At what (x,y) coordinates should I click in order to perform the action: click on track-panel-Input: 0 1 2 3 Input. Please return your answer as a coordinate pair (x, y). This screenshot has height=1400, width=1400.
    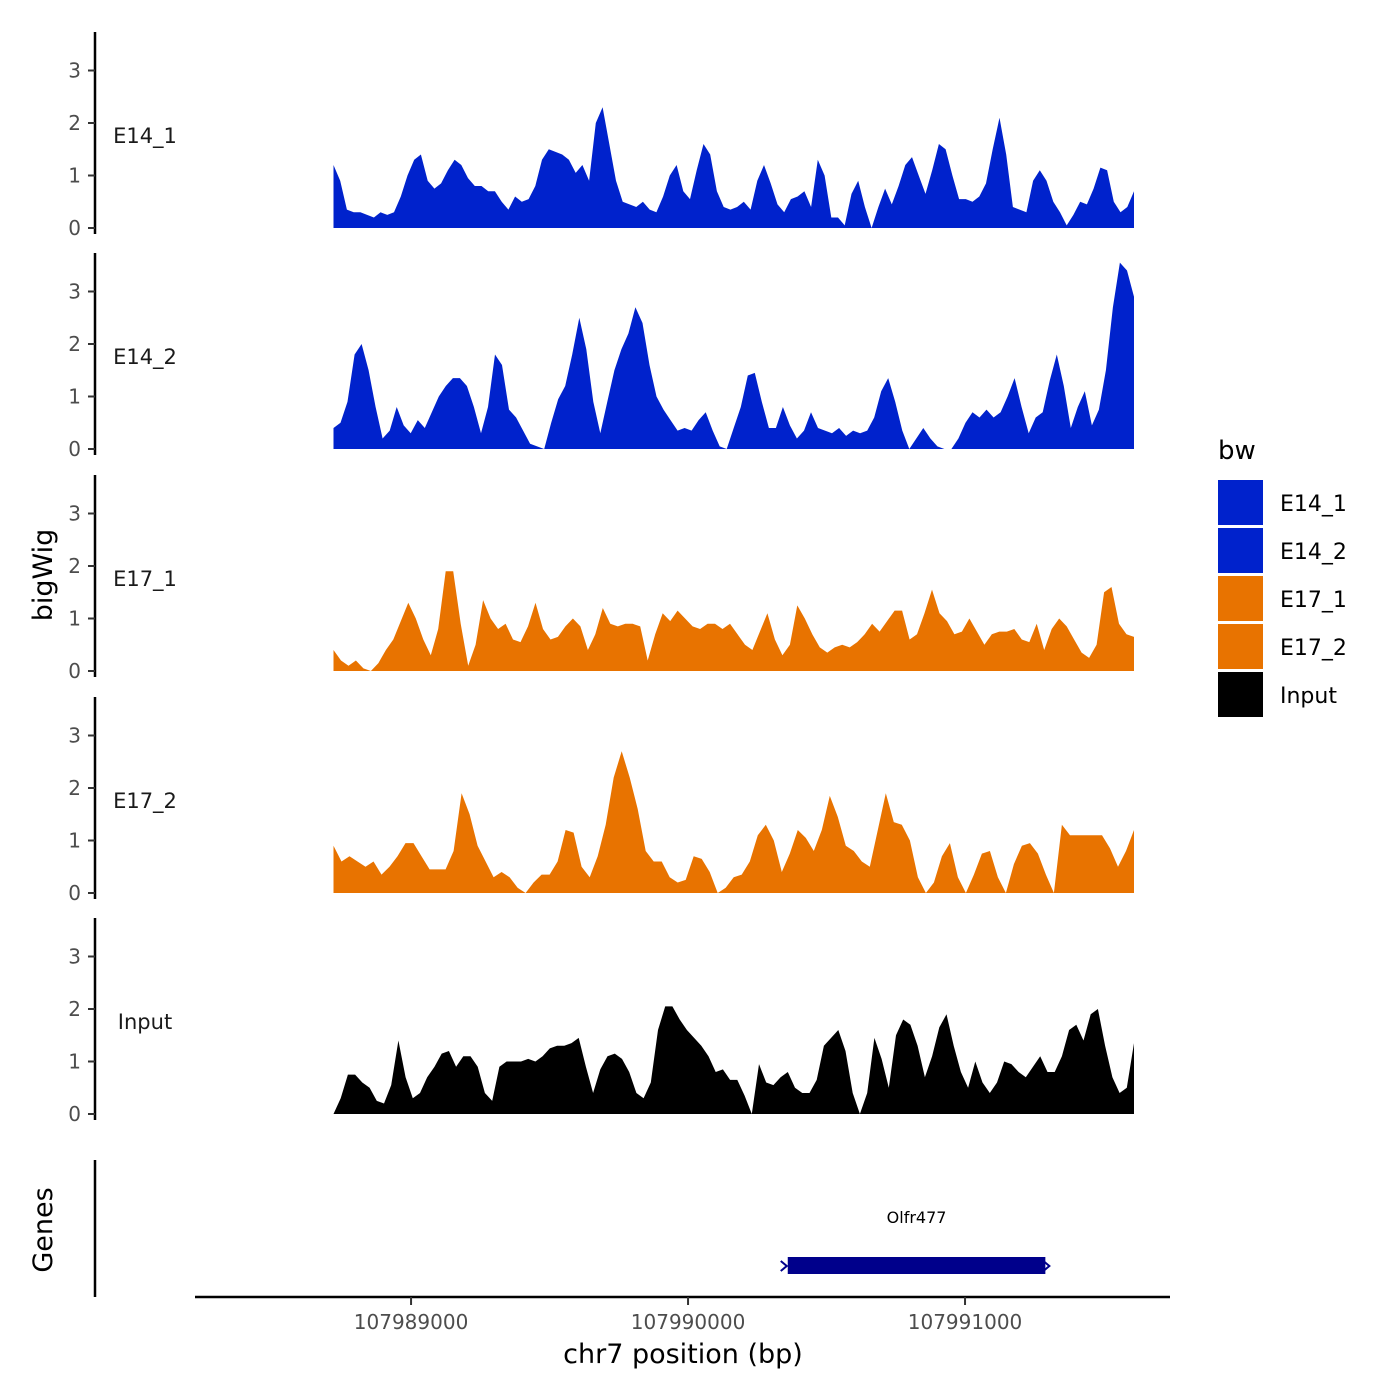
    Looking at the image, I should click on (601, 1022).